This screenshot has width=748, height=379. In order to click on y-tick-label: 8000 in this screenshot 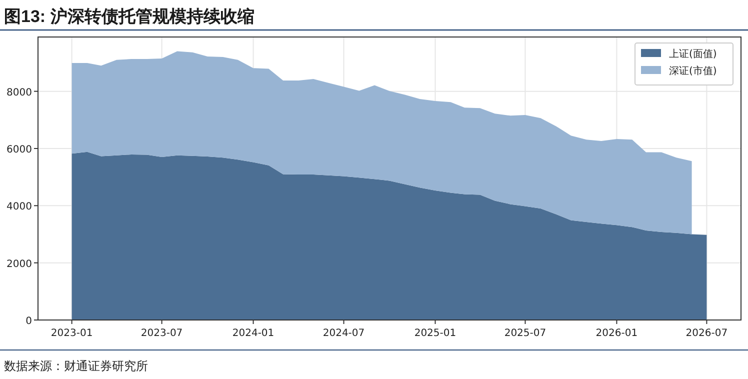, I will do `click(19, 92)`.